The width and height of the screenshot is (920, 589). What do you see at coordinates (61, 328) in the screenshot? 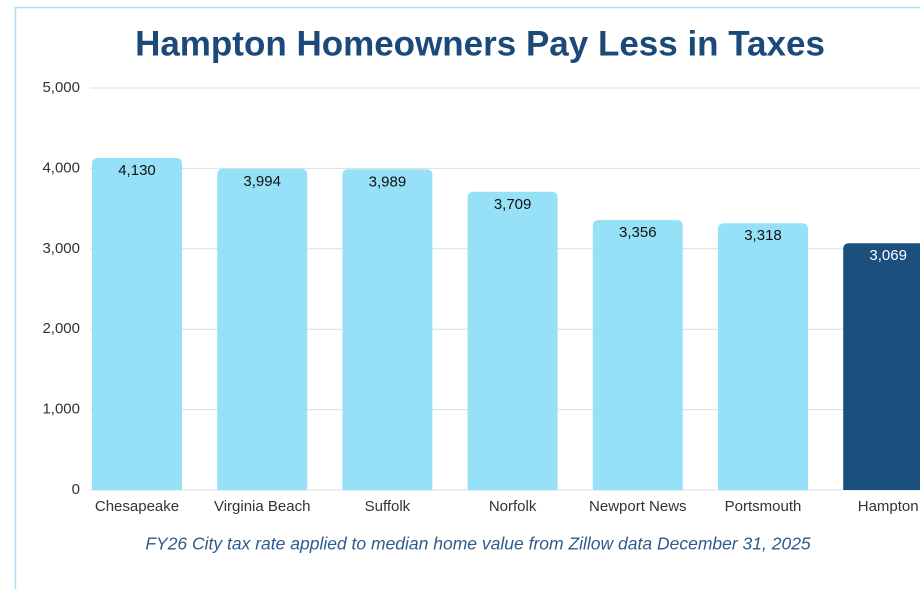
I see `y-tick-label: 2,000` at bounding box center [61, 328].